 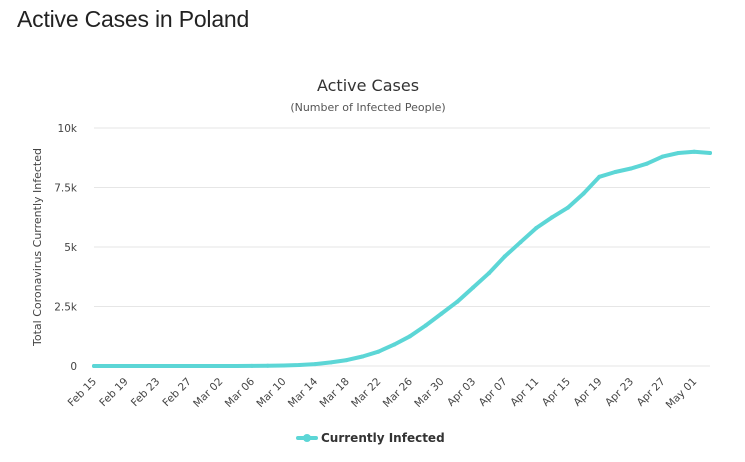 I want to click on y-tick-label: 2.5k, so click(x=66, y=308).